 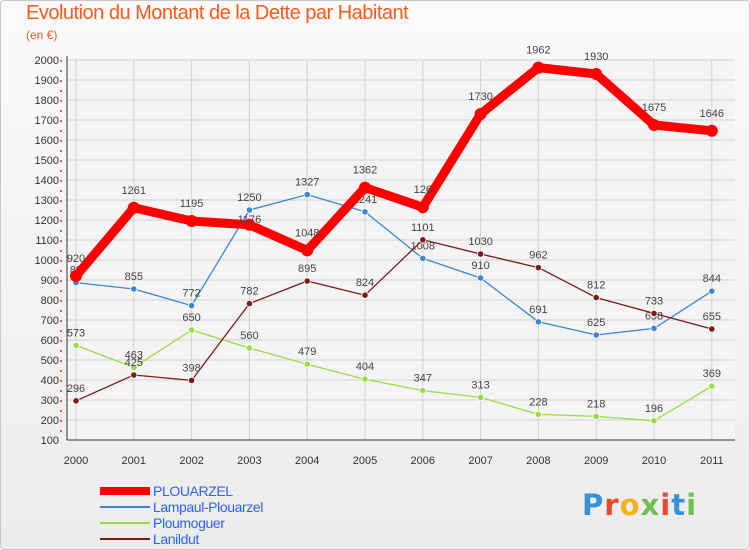 I want to click on data-label: 560, so click(x=249, y=336).